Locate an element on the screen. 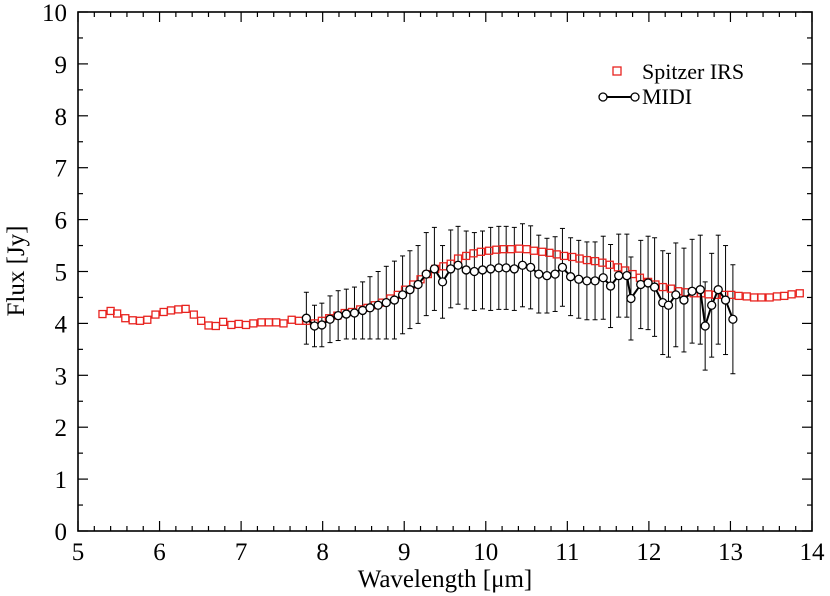  midi-series is located at coordinates (519, 295).